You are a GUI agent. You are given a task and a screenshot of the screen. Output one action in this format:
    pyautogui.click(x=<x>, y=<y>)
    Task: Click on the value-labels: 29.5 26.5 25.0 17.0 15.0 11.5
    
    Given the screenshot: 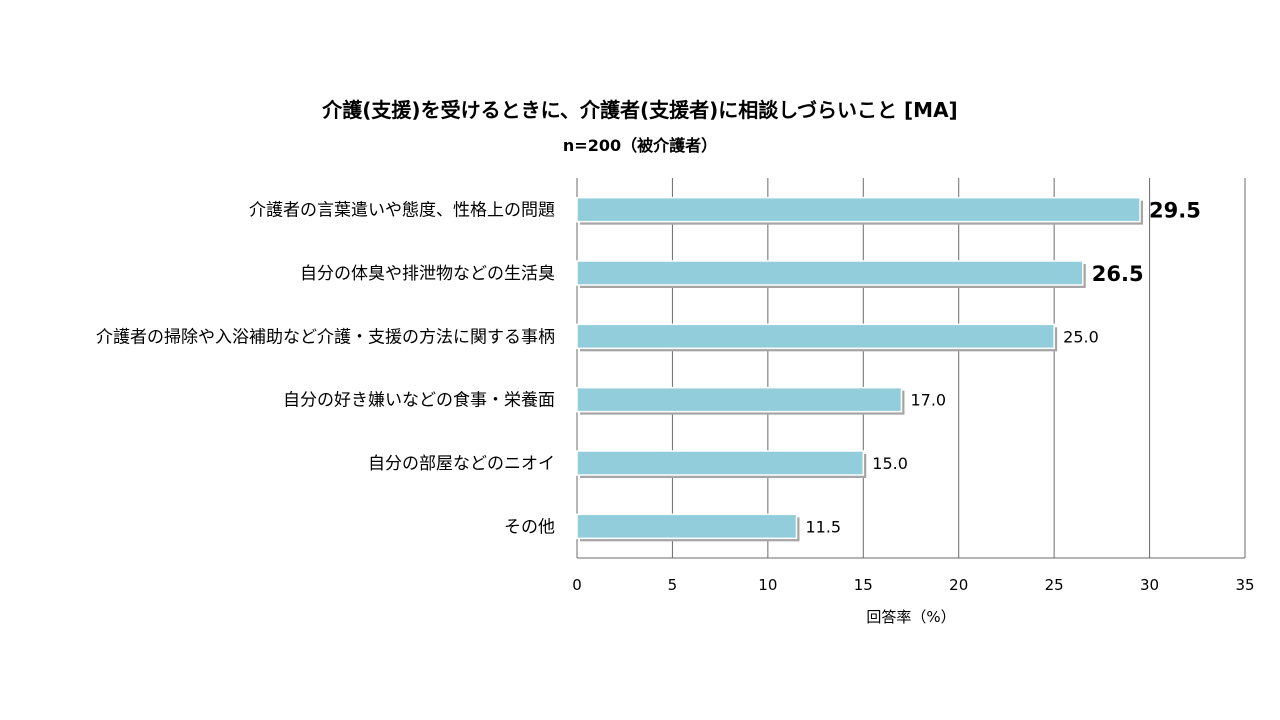 What is the action you would take?
    pyautogui.click(x=1002, y=368)
    